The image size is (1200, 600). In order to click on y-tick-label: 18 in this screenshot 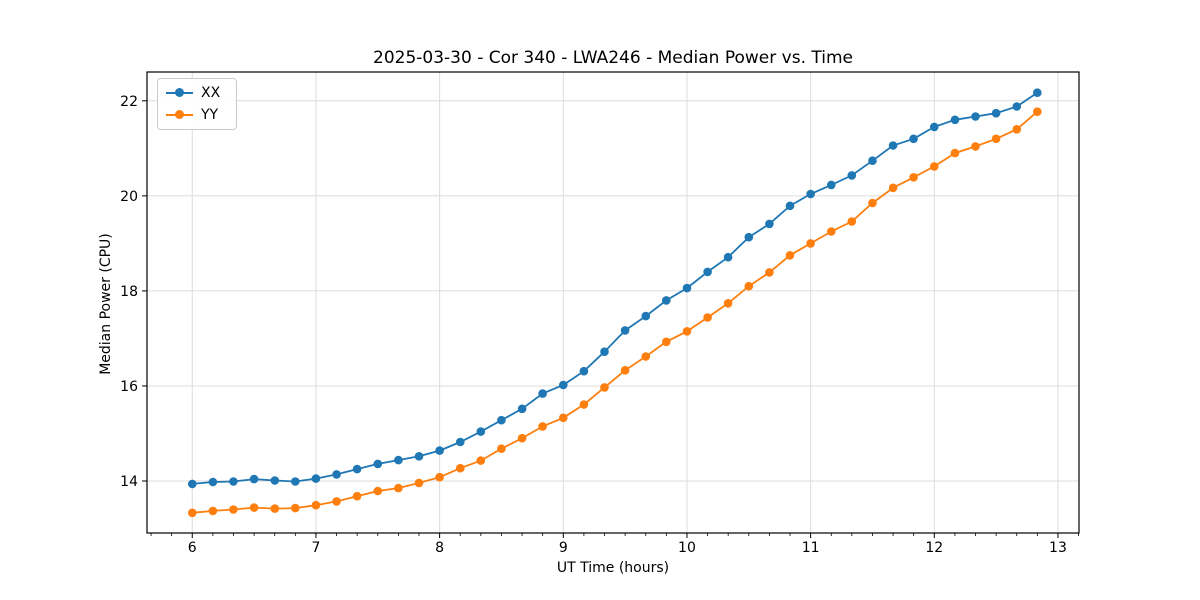, I will do `click(129, 292)`.